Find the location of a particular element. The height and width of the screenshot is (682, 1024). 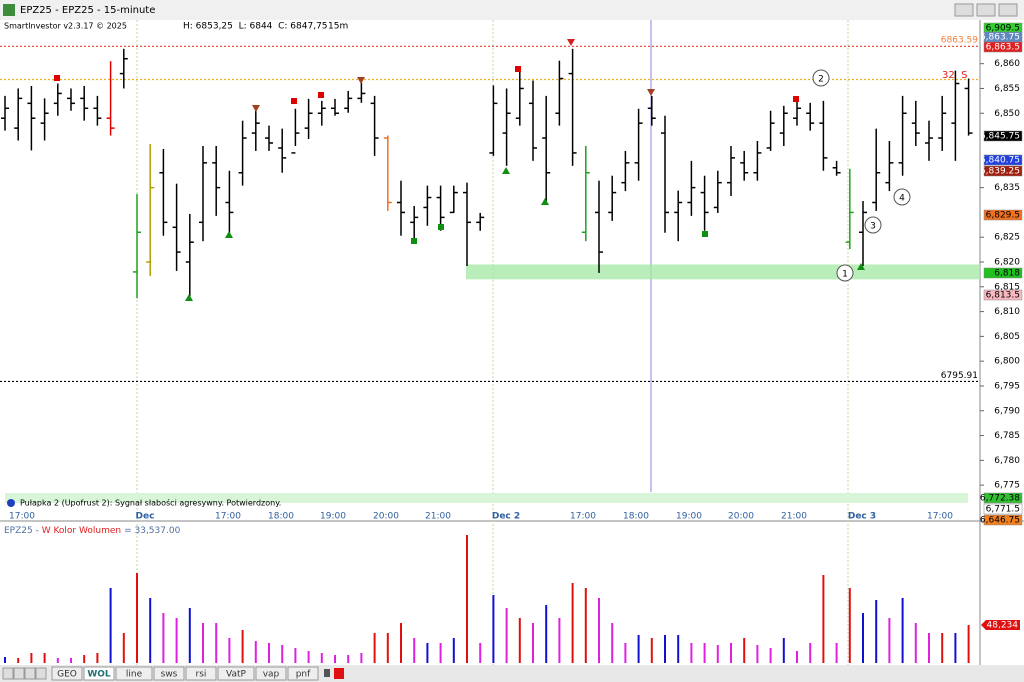

info-icon is located at coordinates (11, 503).